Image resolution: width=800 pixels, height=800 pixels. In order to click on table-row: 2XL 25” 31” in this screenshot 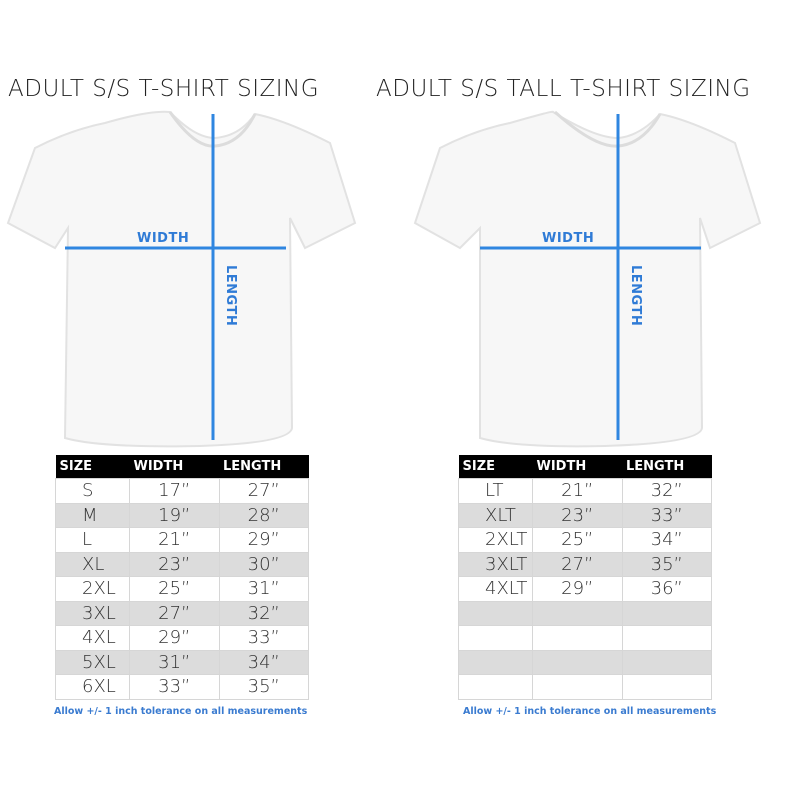, I will do `click(182, 589)`.